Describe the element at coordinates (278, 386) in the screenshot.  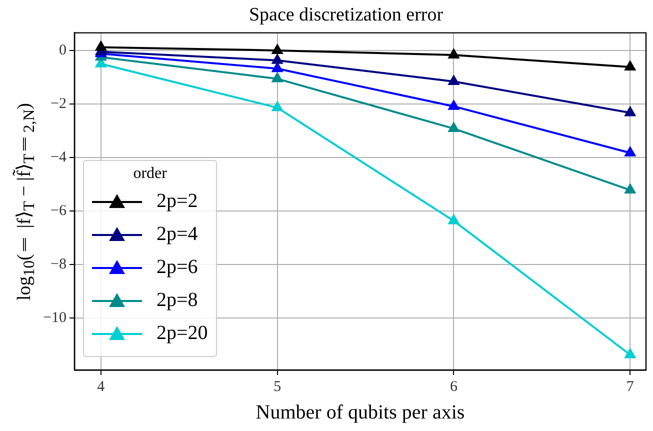
I see `x-tick-label: 5` at that location.